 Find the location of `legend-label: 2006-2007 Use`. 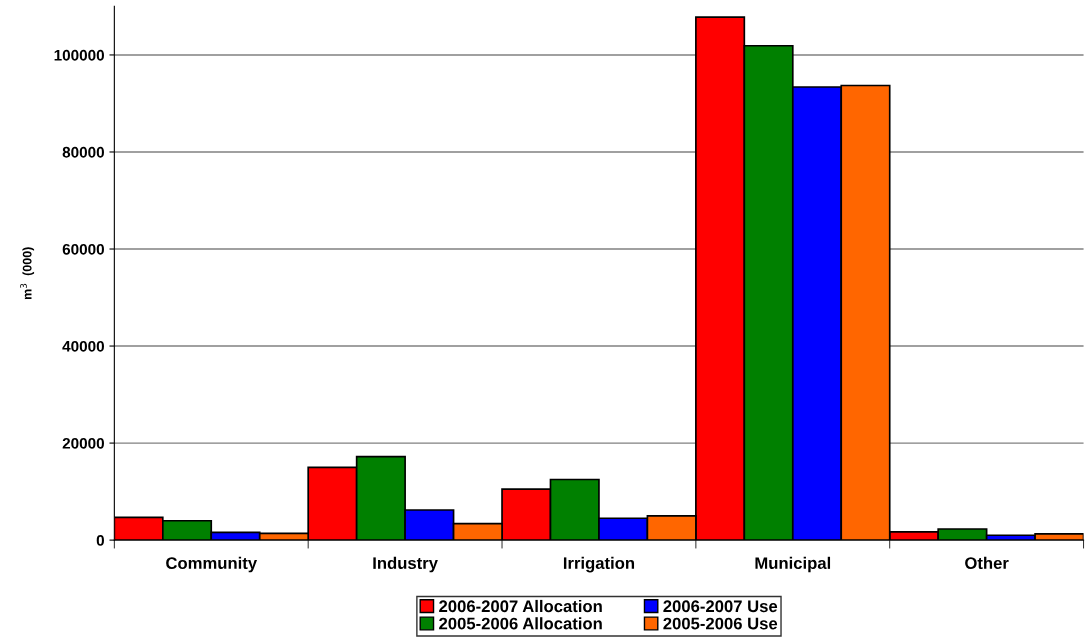

legend-label: 2006-2007 Use is located at coordinates (720, 606).